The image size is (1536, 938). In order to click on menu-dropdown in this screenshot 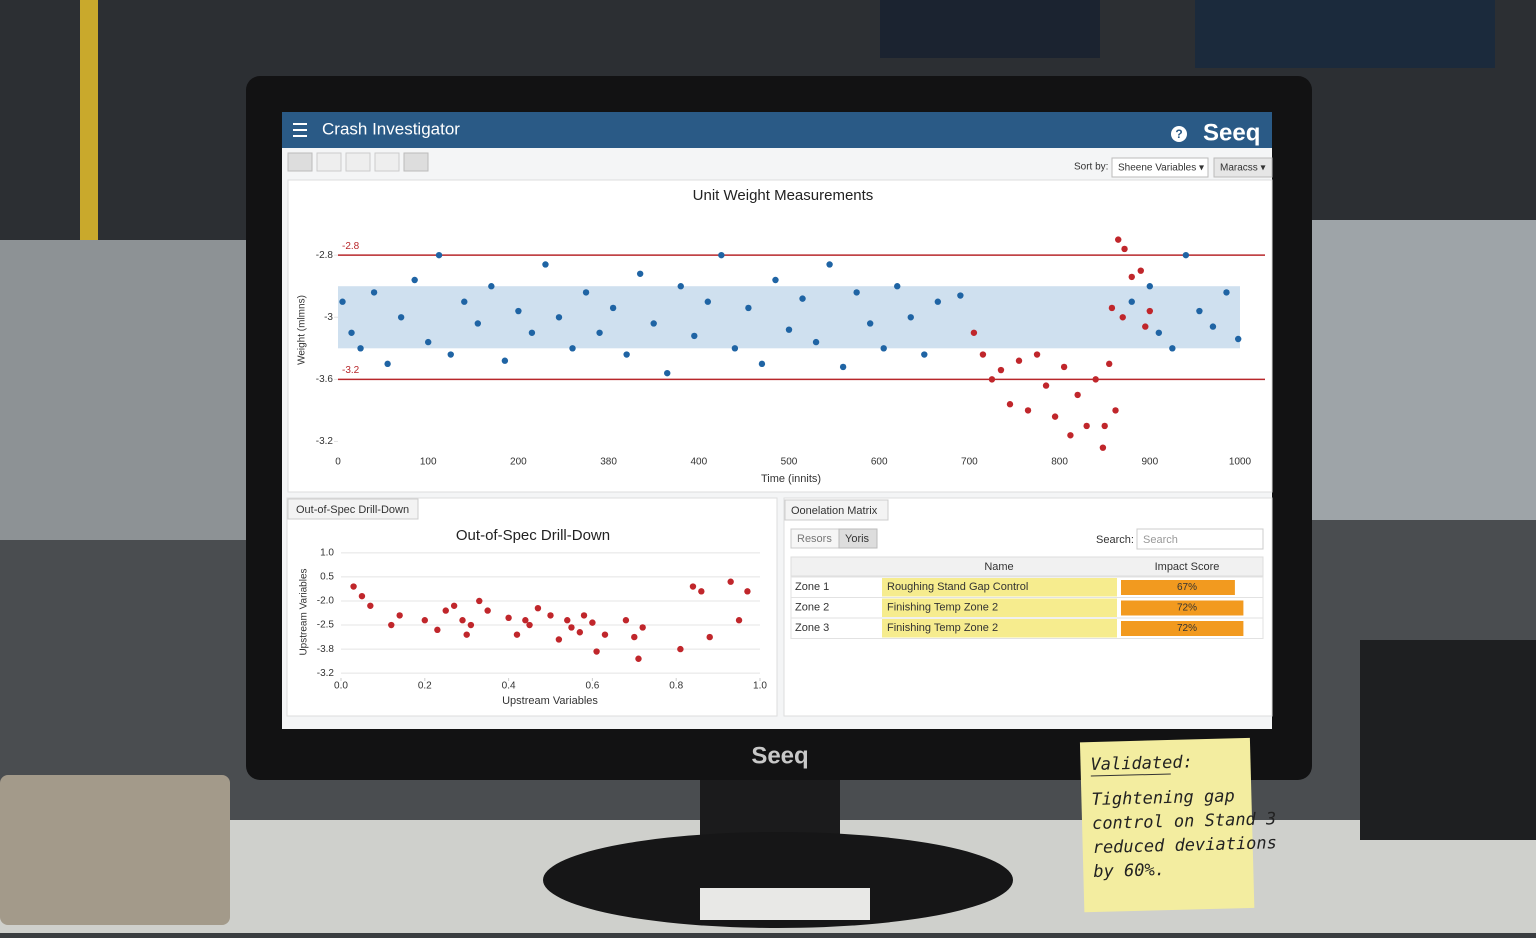, I will do `click(1243, 167)`.